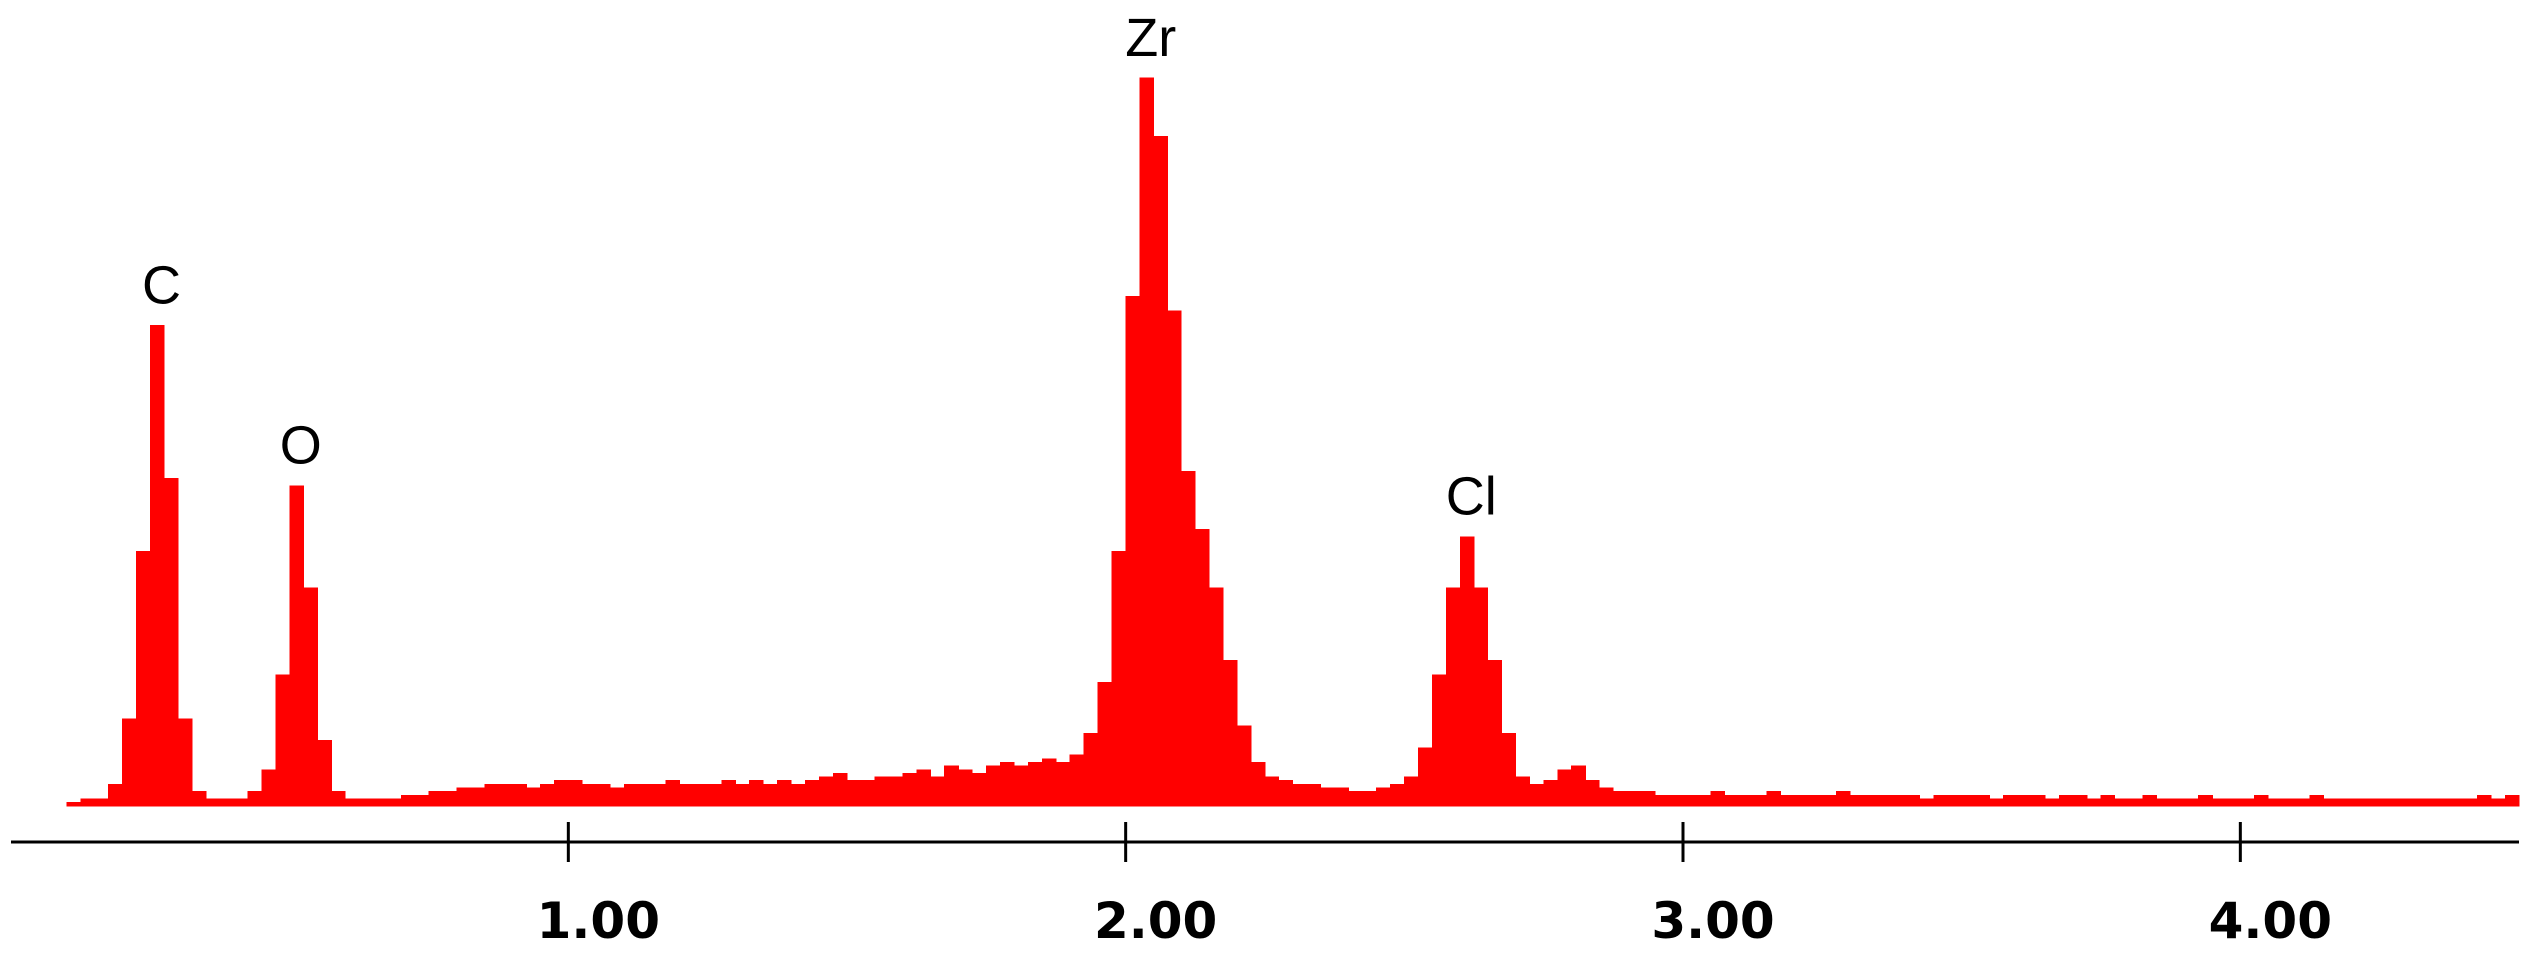 This screenshot has height=962, width=2538. What do you see at coordinates (301, 446) in the screenshot?
I see `peak-label: O` at bounding box center [301, 446].